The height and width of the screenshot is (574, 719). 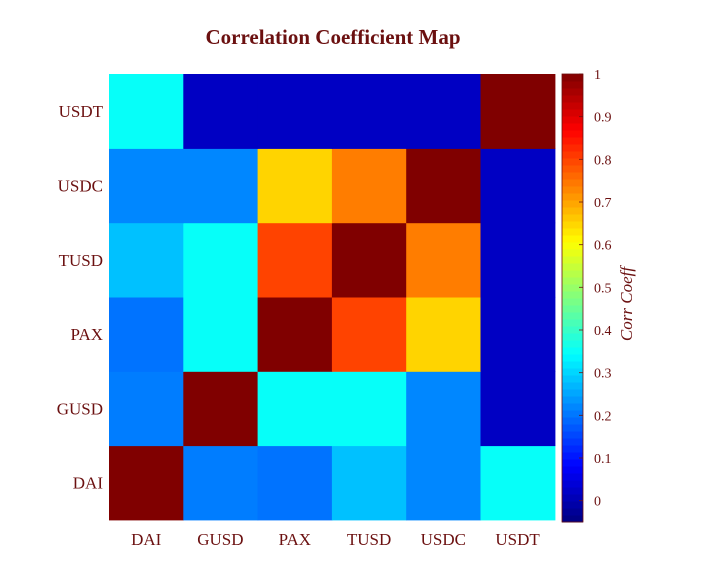 I want to click on x-axis-tick-labels: DAI GUSD PAX TUSD USDC USDT, so click(x=335, y=539).